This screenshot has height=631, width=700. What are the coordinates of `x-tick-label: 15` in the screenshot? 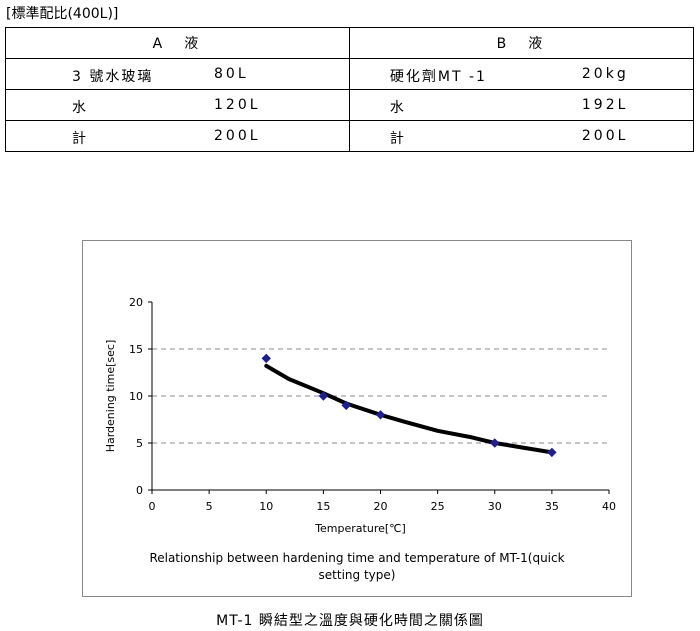 It's located at (323, 506).